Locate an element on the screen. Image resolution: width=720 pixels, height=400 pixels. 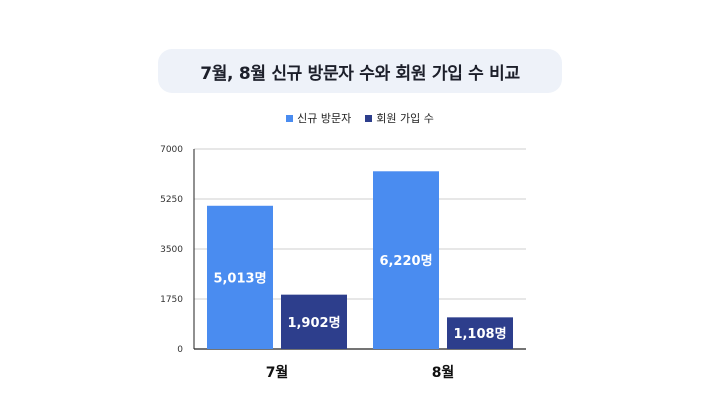
y-tick-label: 3500 is located at coordinates (171, 250).